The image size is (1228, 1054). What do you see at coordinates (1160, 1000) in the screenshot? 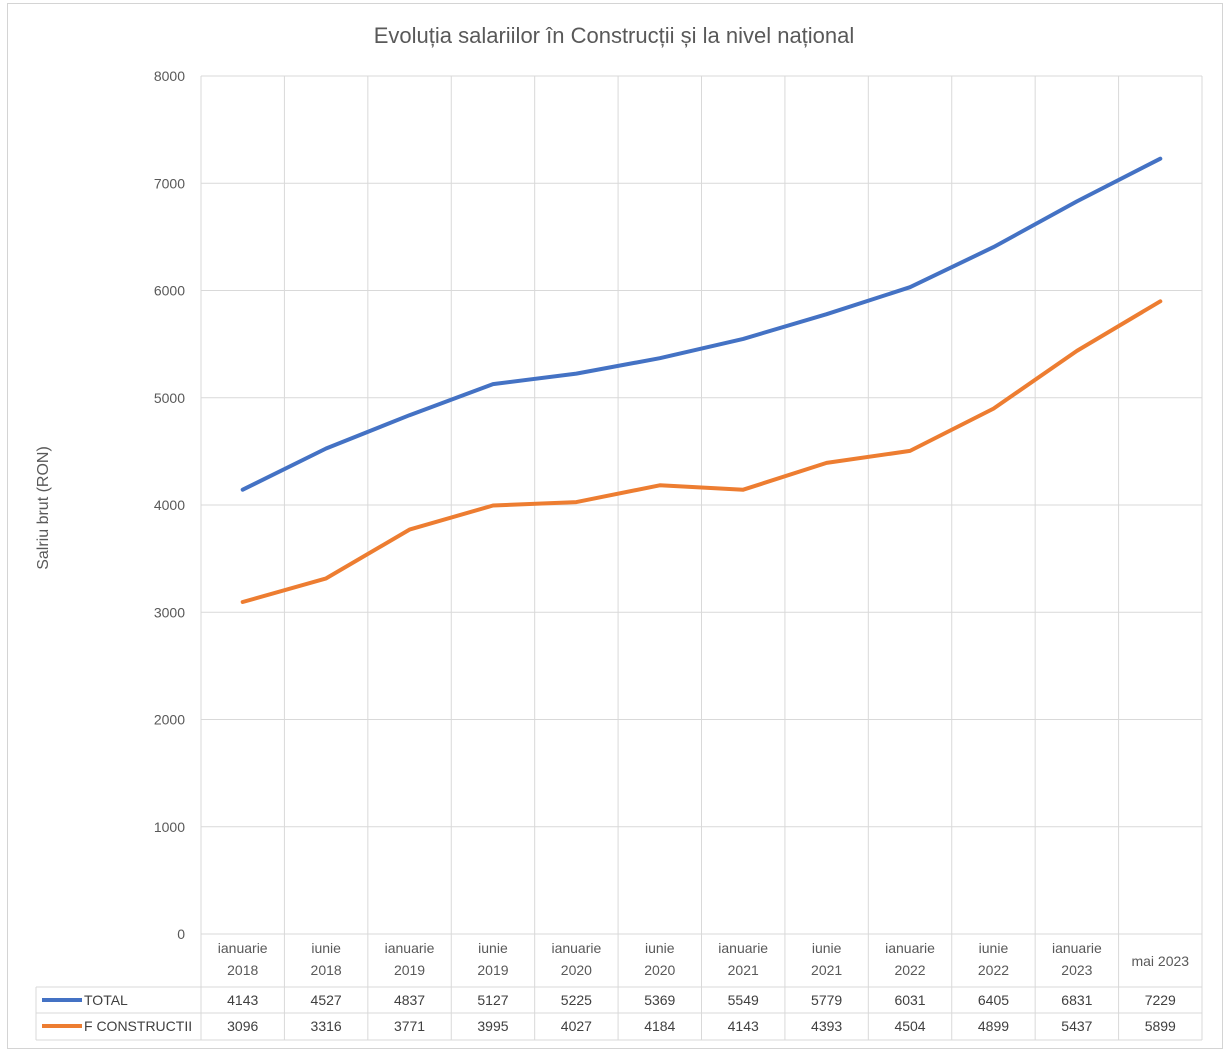
I see `table-cell: 7229` at bounding box center [1160, 1000].